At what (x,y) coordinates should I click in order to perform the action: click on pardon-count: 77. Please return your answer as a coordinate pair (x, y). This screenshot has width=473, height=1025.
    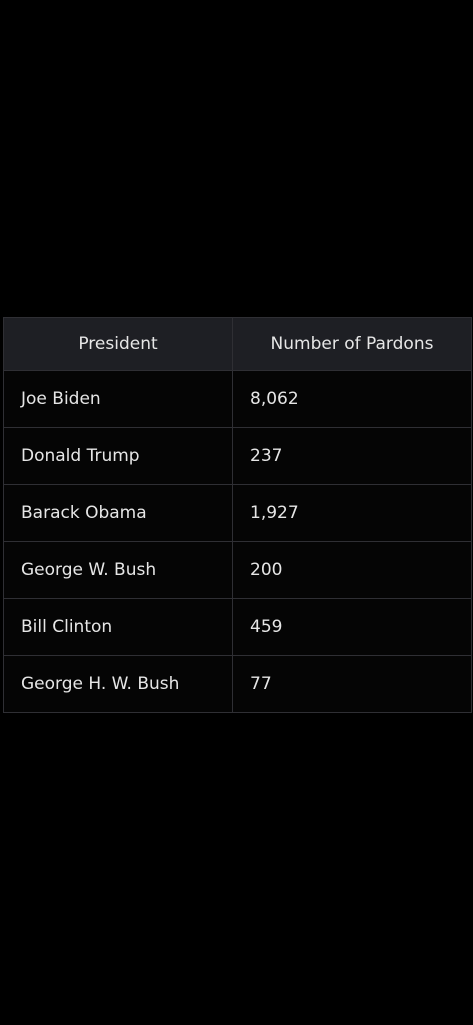
    Looking at the image, I should click on (352, 684).